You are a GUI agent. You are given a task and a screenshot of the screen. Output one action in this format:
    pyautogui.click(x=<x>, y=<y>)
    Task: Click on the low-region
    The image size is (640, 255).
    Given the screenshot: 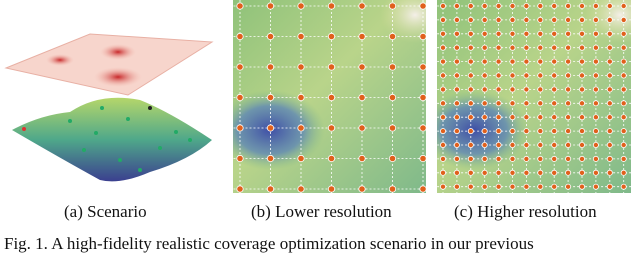 What is the action you would take?
    pyautogui.click(x=279, y=130)
    